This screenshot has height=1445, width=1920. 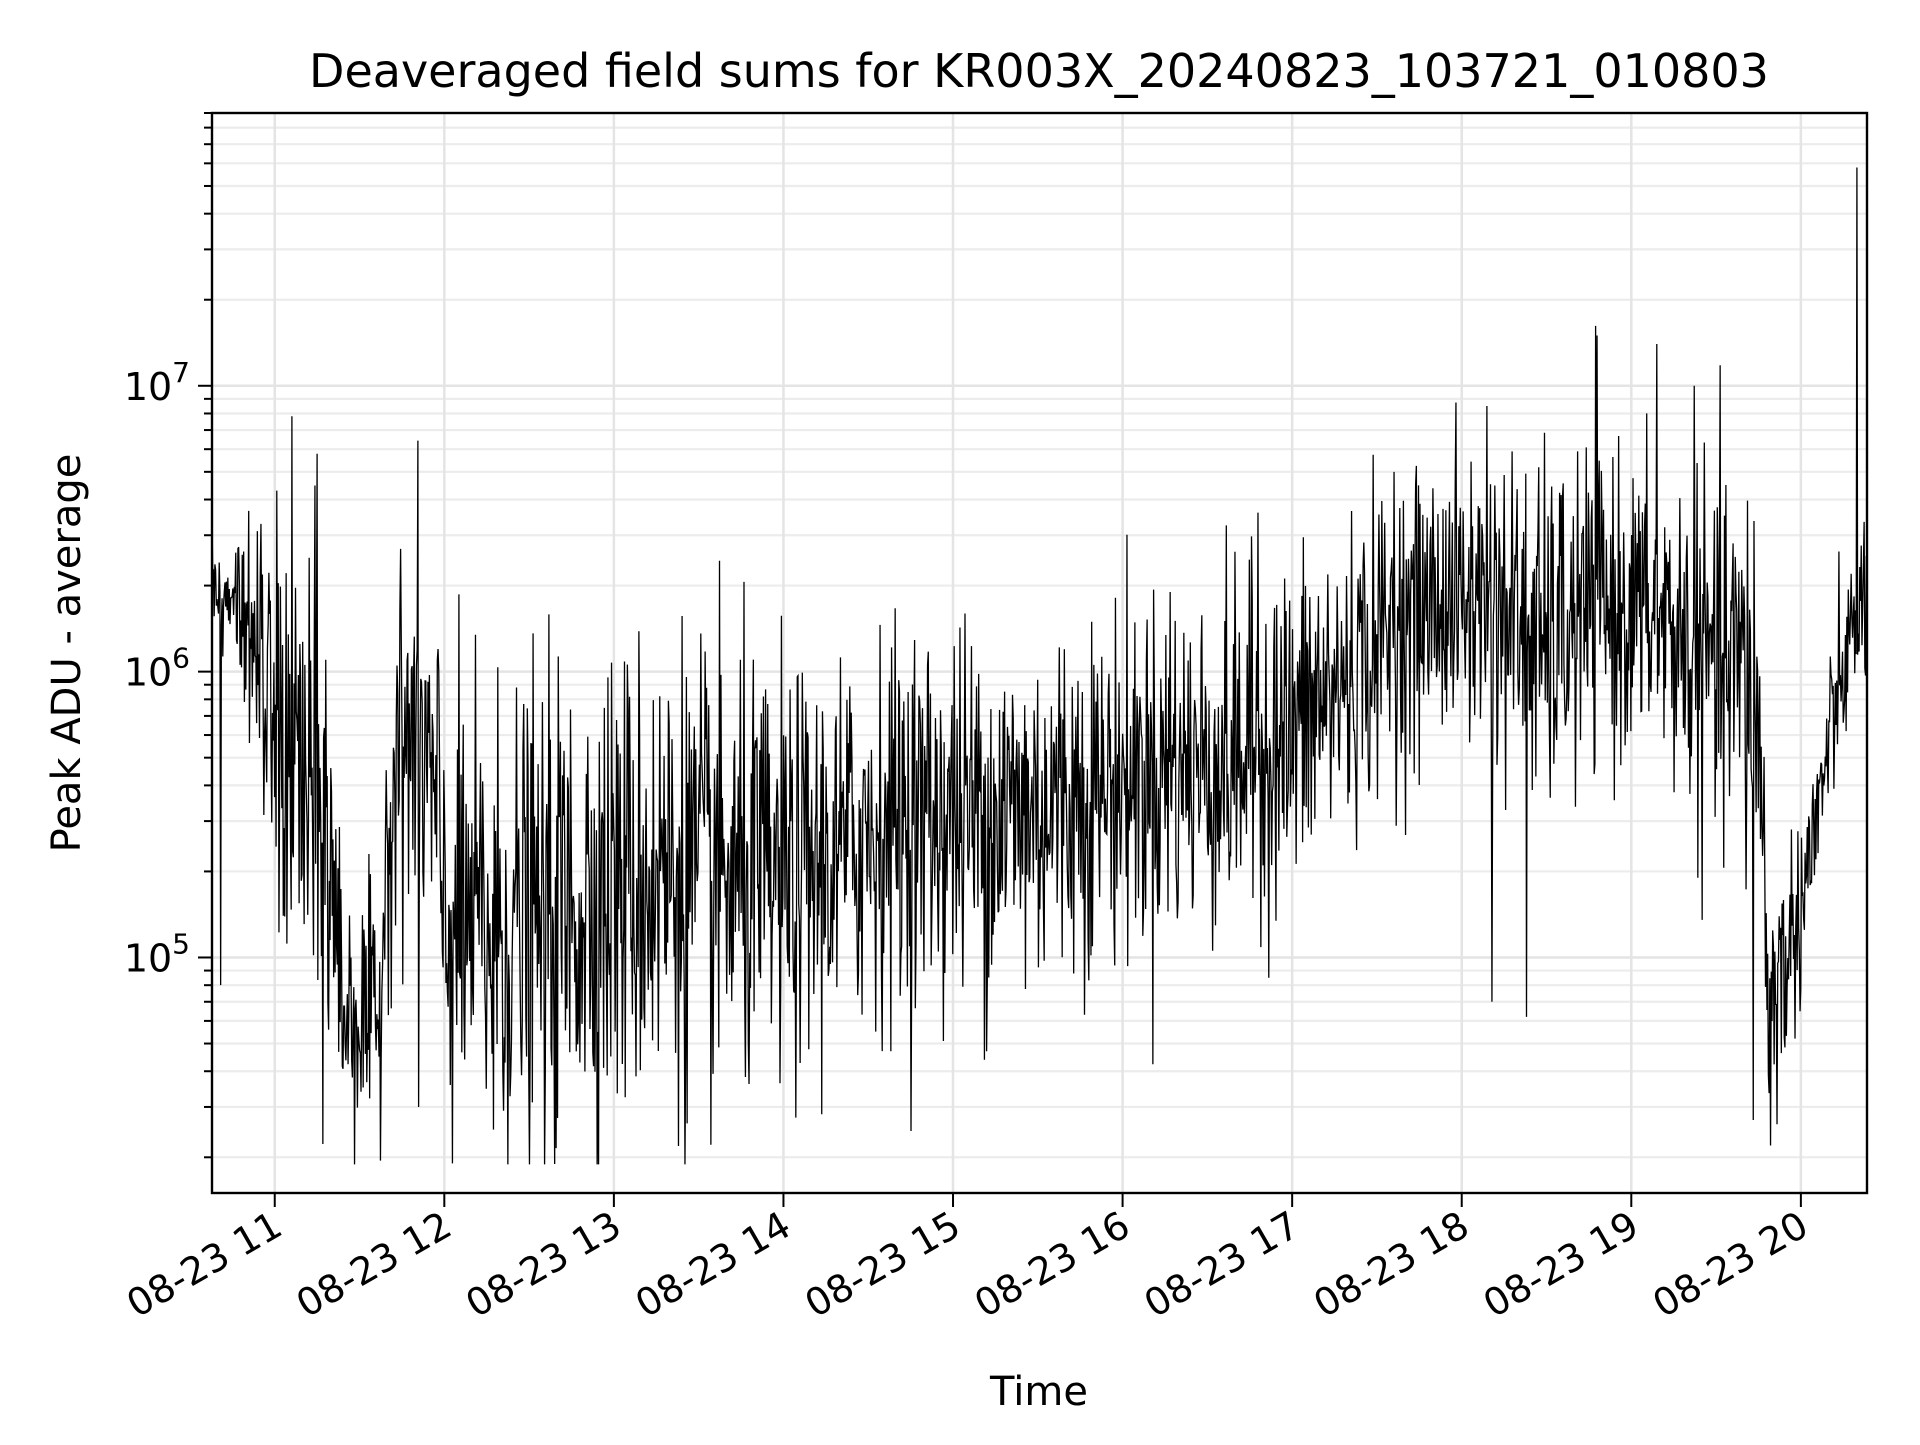 I want to click on y-tick-label: 10⁷, so click(x=157, y=382).